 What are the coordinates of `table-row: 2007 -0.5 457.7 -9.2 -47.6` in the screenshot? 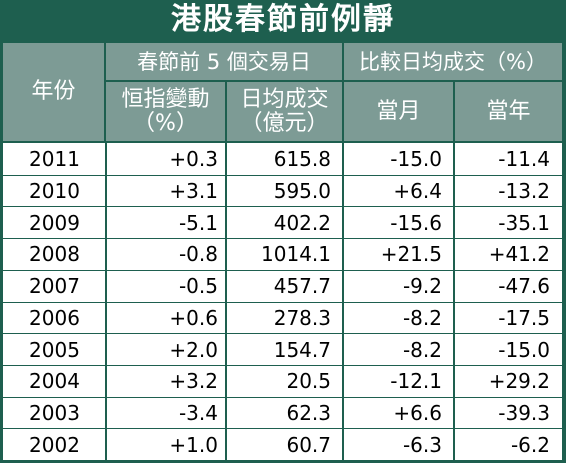 It's located at (282, 285).